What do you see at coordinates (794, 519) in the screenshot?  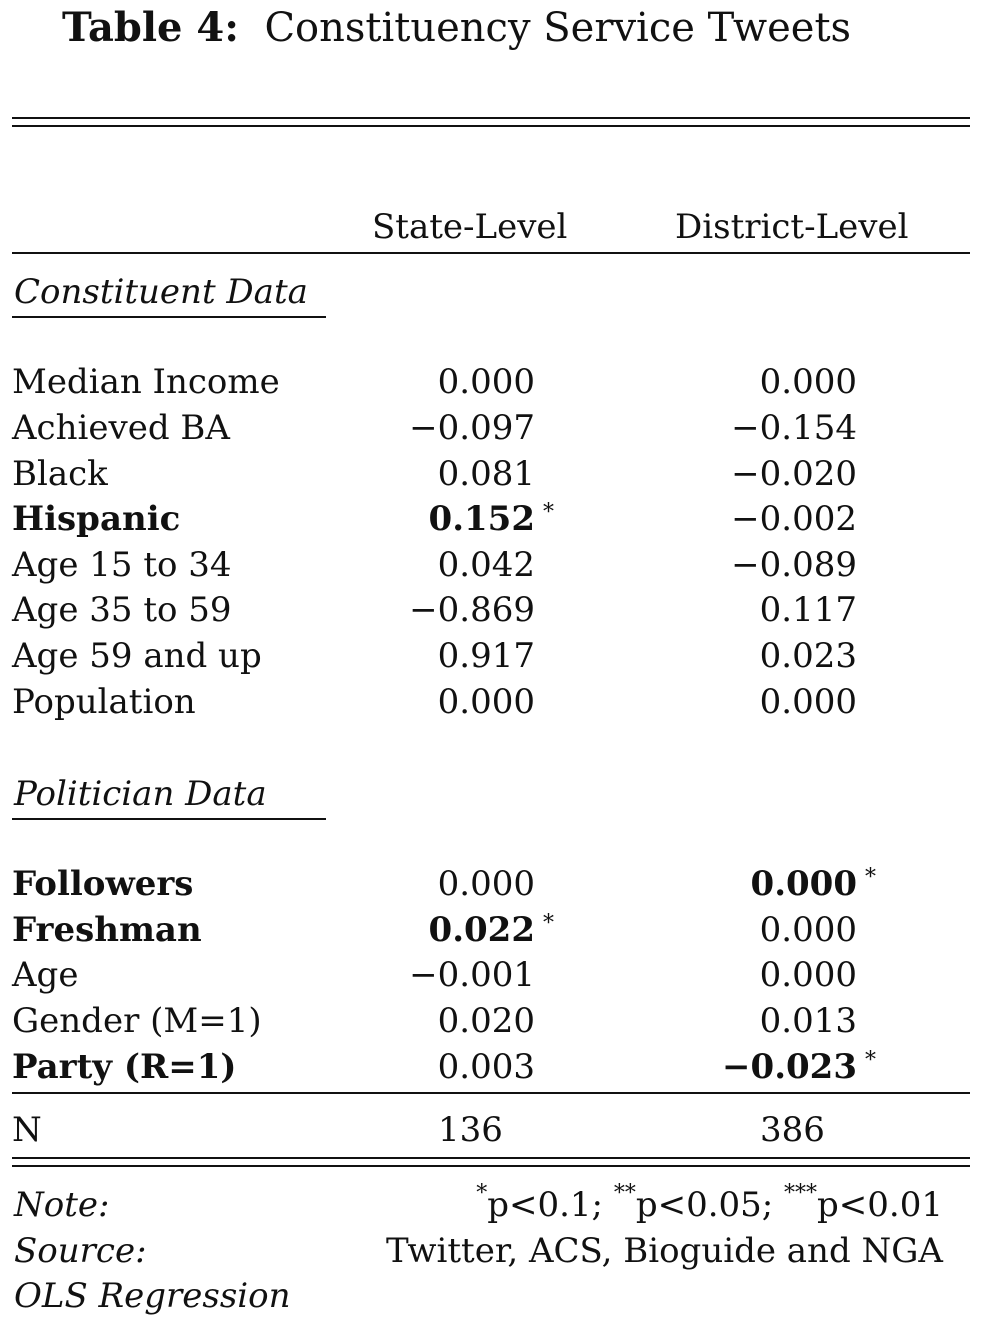 I see `district-value: −0.002` at bounding box center [794, 519].